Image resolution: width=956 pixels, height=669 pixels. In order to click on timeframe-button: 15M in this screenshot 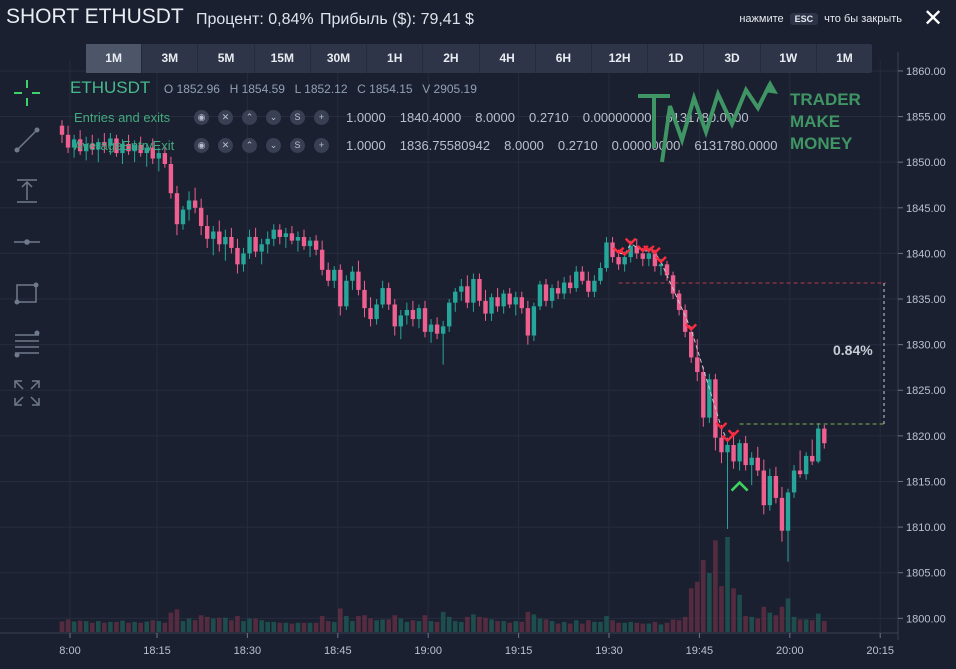, I will do `click(283, 58)`.